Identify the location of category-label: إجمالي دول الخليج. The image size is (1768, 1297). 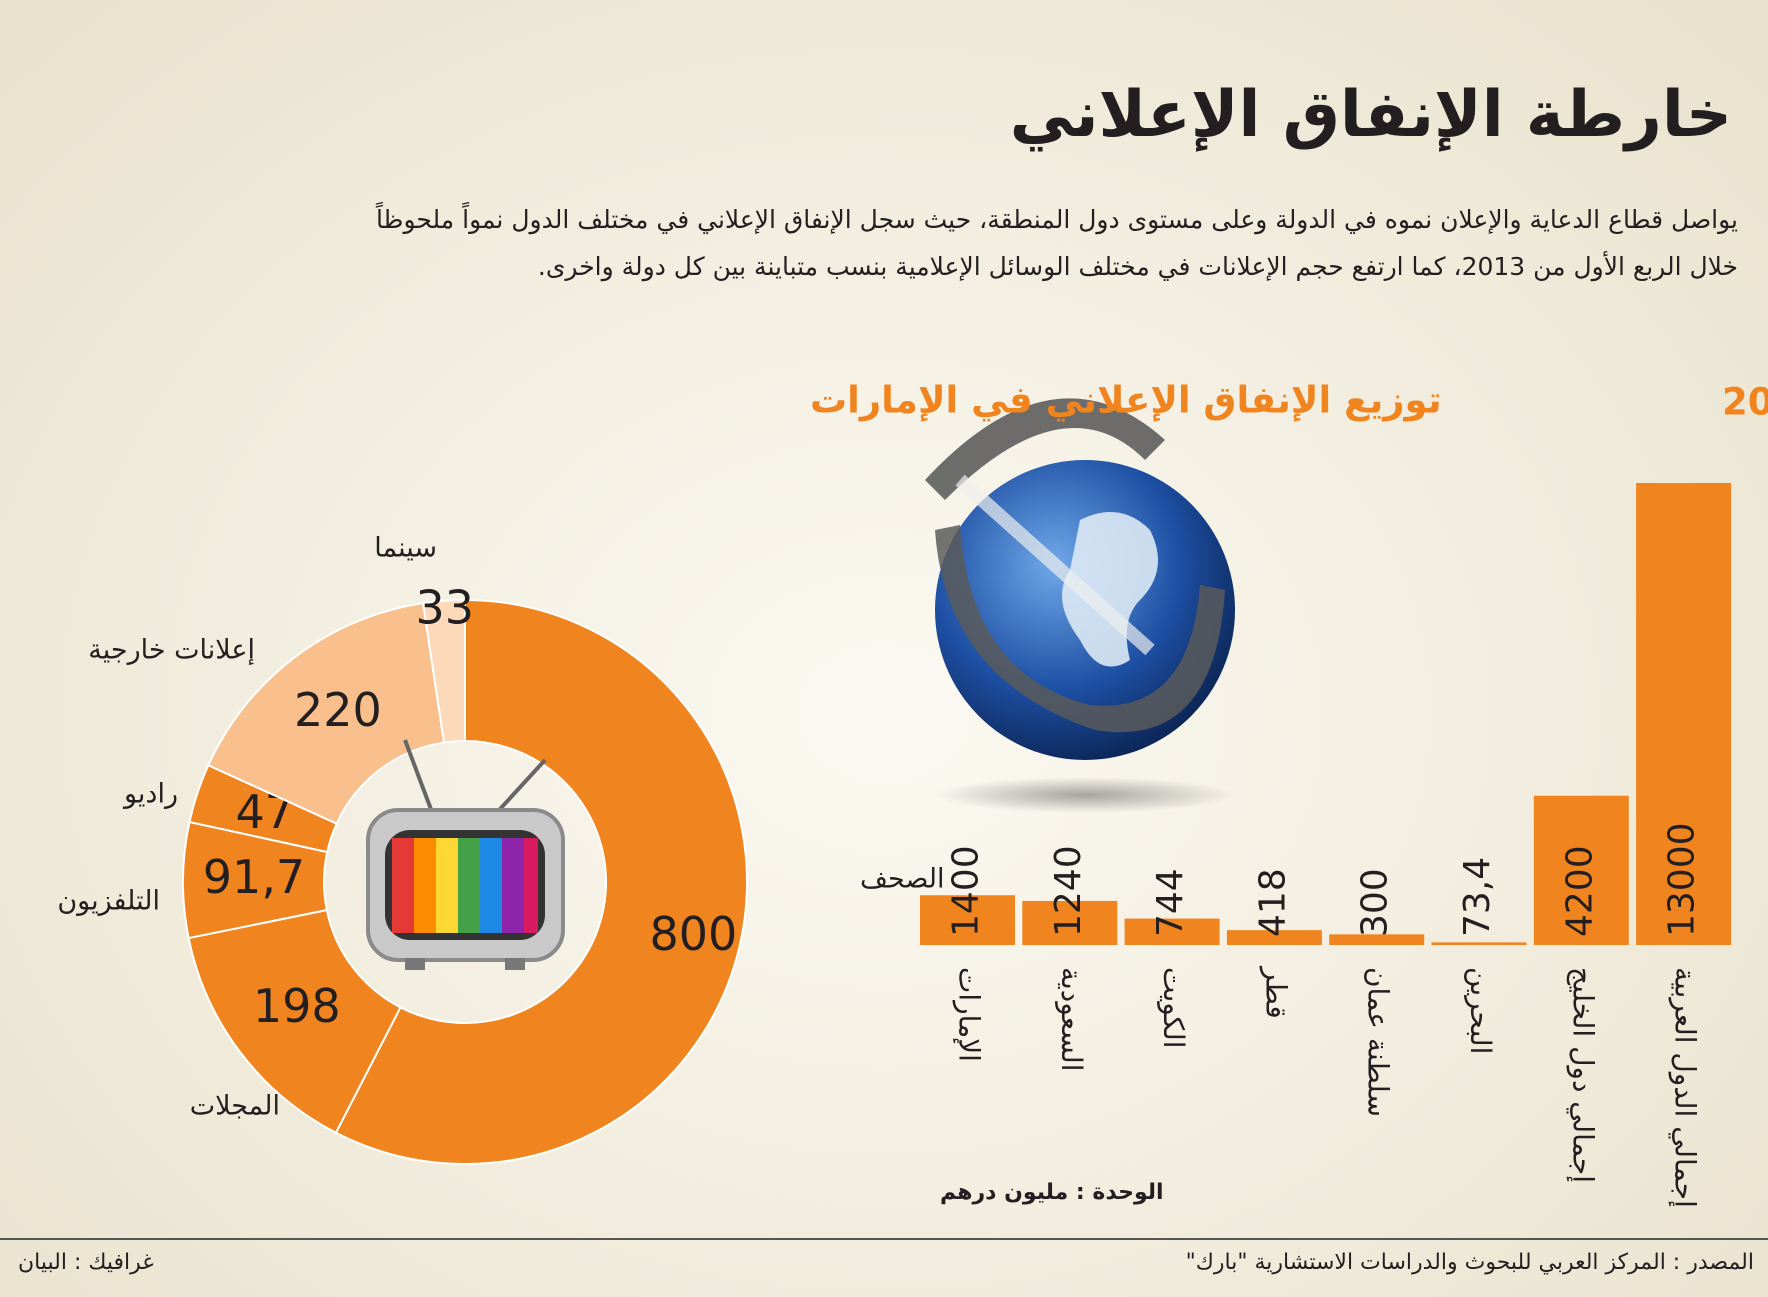
(1582, 1075).